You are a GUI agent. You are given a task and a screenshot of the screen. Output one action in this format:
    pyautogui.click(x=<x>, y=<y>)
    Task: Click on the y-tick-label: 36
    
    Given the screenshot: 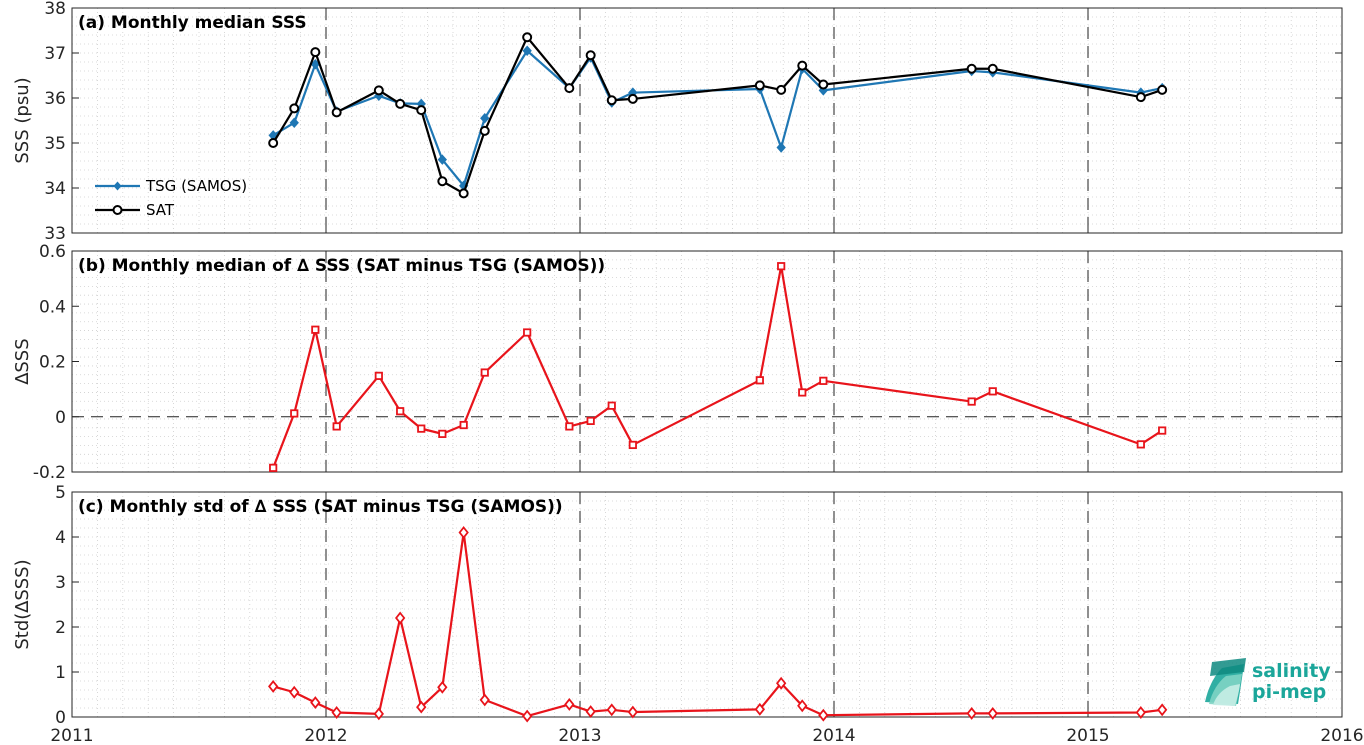 What is the action you would take?
    pyautogui.click(x=55, y=99)
    